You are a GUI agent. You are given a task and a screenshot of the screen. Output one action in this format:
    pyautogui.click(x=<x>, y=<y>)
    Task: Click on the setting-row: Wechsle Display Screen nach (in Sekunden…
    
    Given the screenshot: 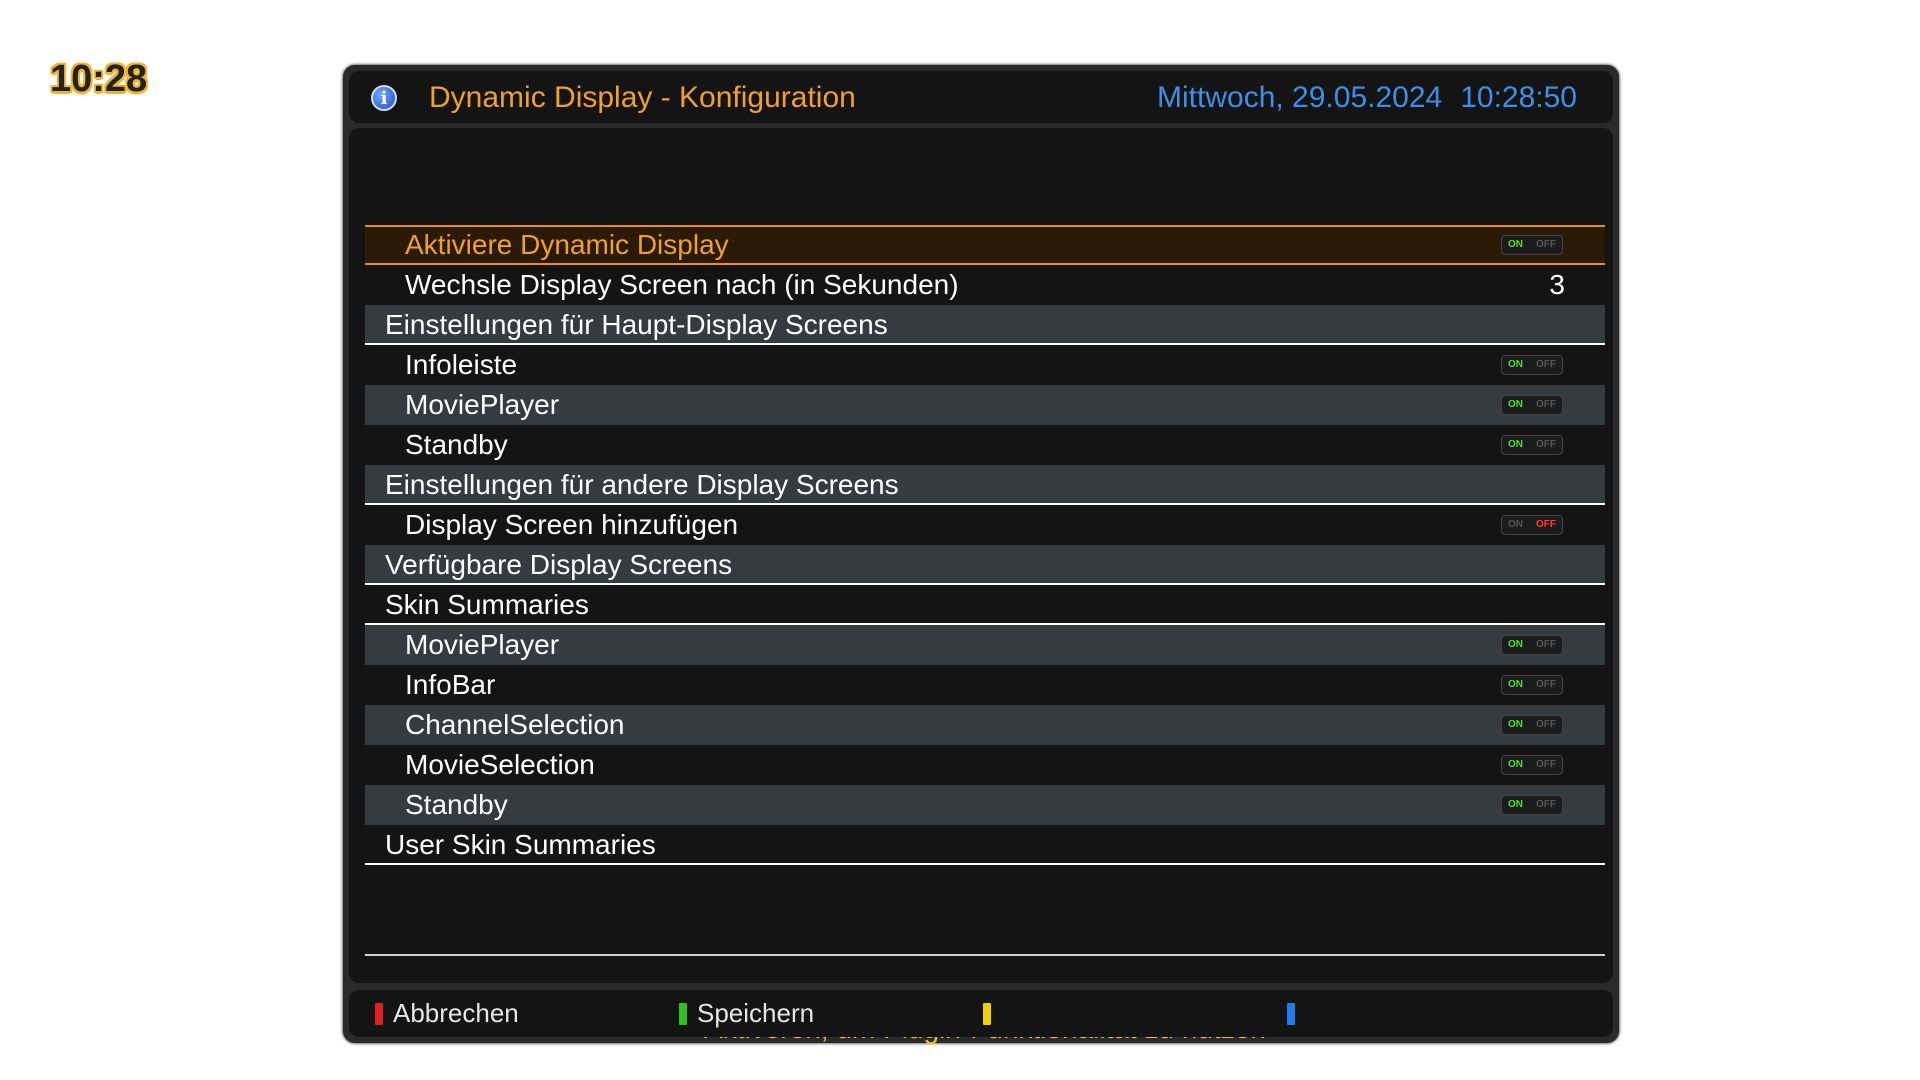 What is the action you would take?
    pyautogui.click(x=985, y=285)
    